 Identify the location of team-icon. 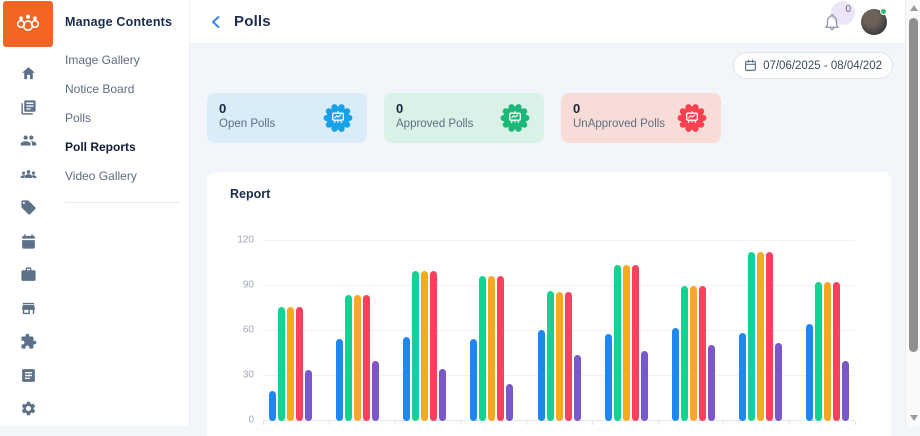
(28, 174).